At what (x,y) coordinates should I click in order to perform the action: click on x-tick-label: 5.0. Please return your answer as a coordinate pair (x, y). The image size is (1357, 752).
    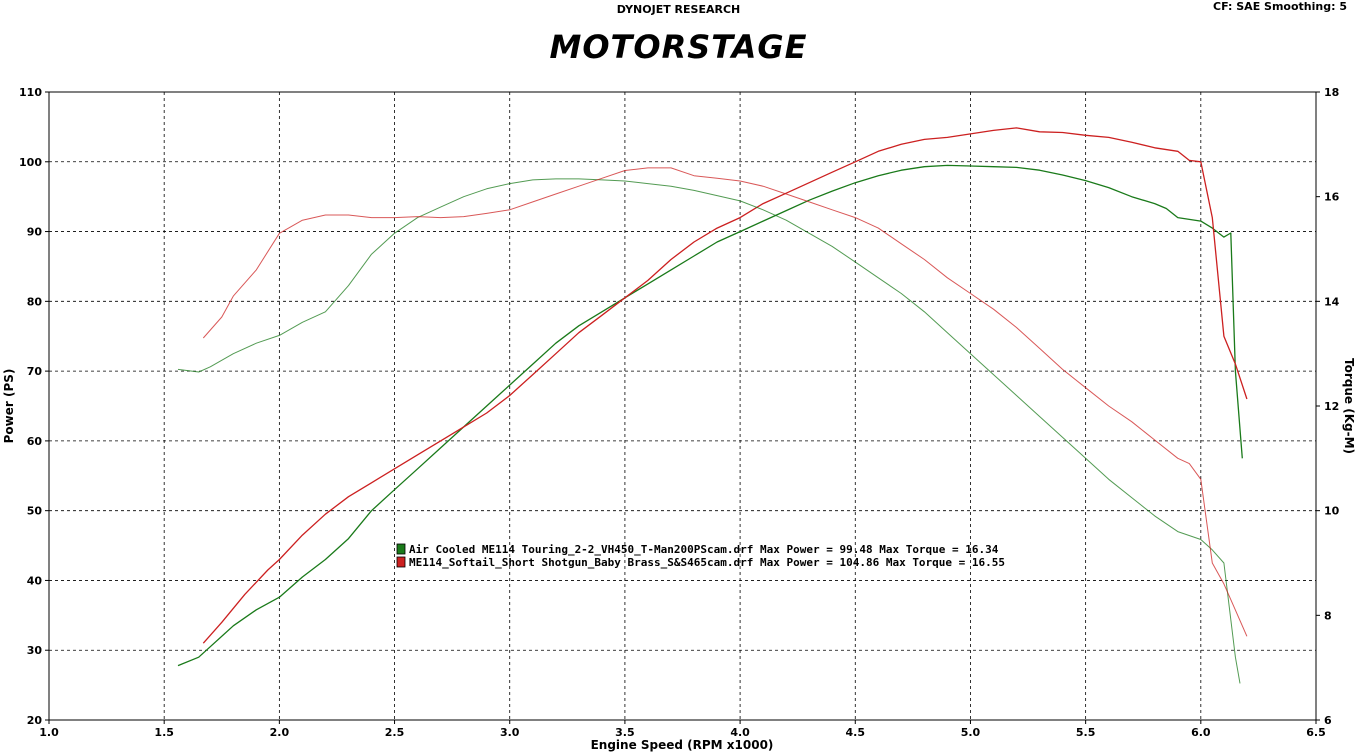
    Looking at the image, I should click on (971, 732).